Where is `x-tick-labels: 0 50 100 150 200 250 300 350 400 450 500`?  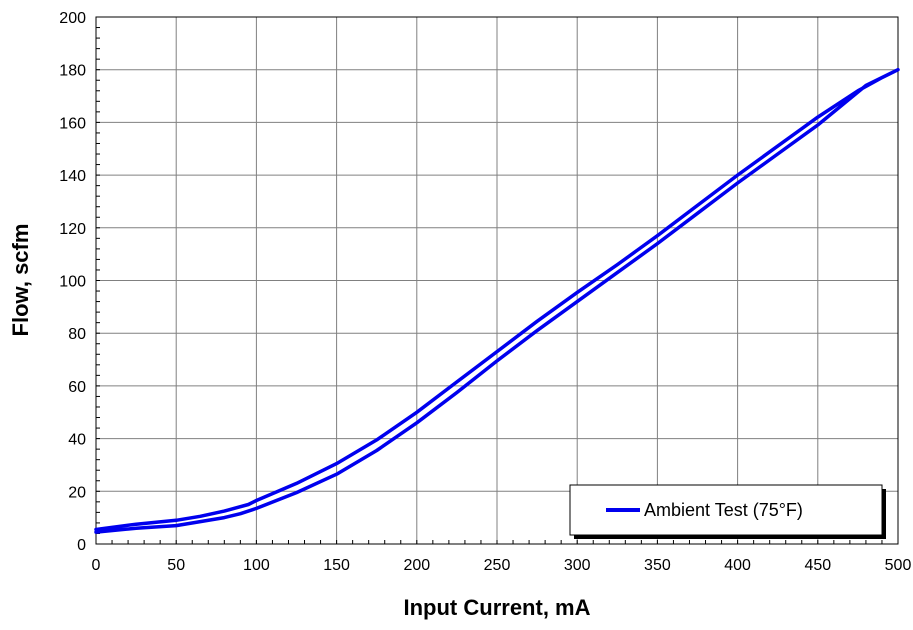 x-tick-labels: 0 50 100 150 200 250 300 350 400 450 500 is located at coordinates (502, 565).